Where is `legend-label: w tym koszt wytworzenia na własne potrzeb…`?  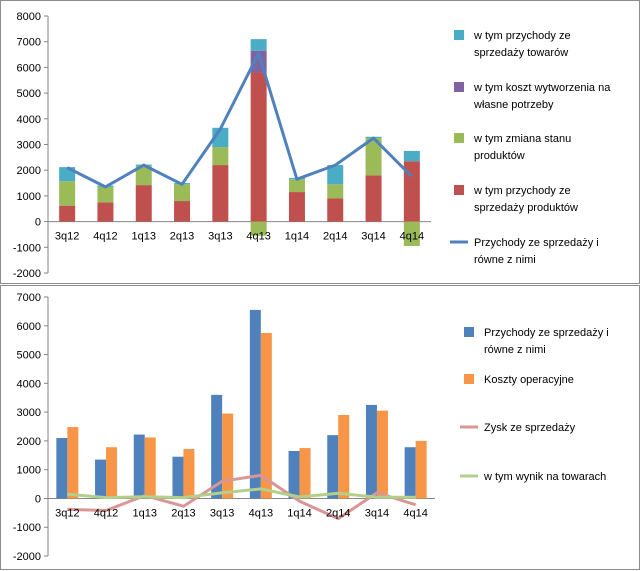 legend-label: w tym koszt wytworzenia na własne potrzeb… is located at coordinates (542, 96).